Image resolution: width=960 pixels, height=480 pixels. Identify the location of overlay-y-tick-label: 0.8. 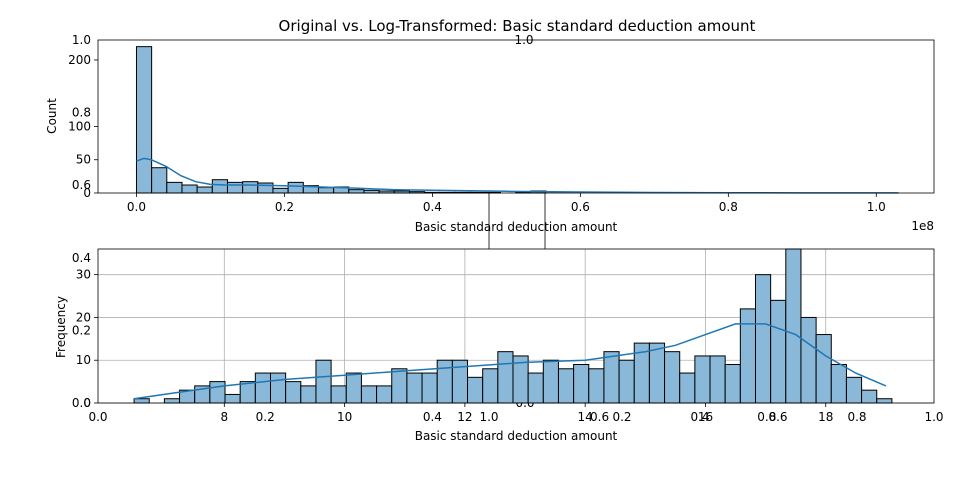
(81, 113).